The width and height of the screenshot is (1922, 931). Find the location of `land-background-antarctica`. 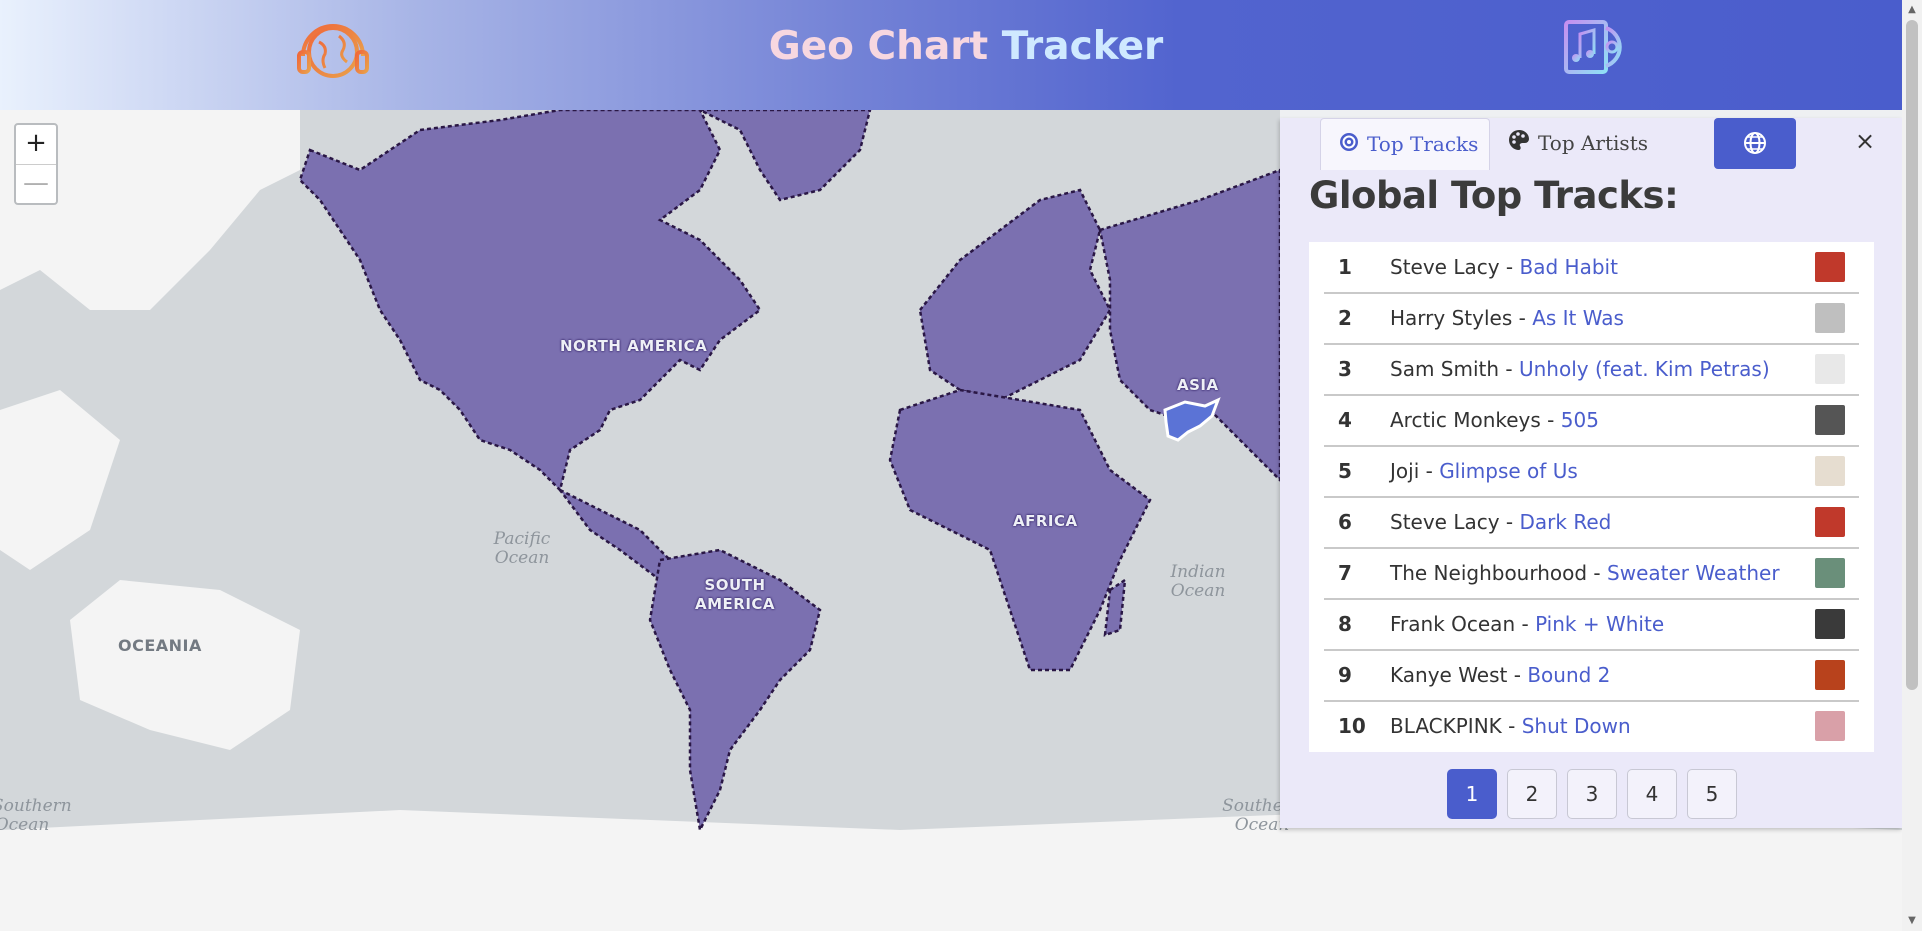

land-background-antarctica is located at coordinates (951, 870).